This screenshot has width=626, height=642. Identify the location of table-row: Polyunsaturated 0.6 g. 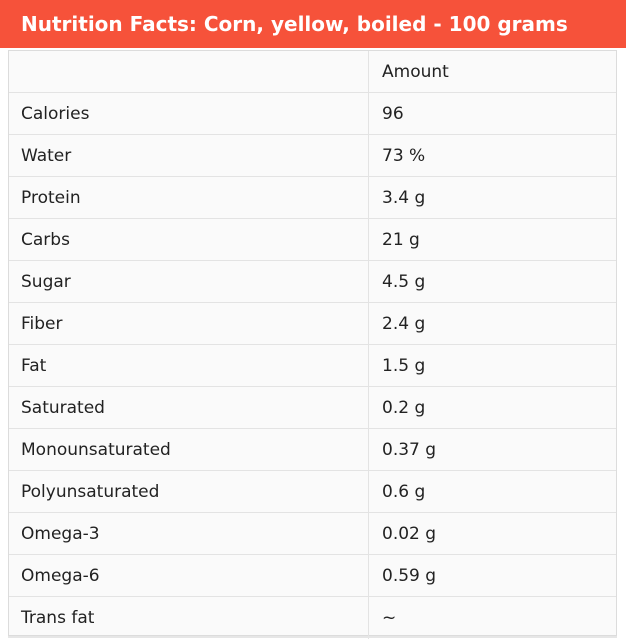
(312, 492).